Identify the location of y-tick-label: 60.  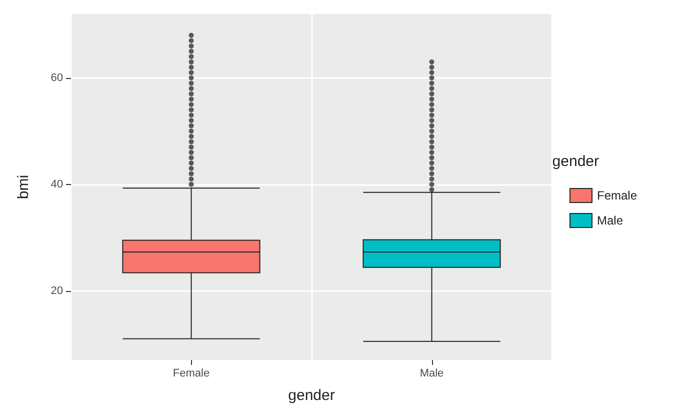
(56, 78).